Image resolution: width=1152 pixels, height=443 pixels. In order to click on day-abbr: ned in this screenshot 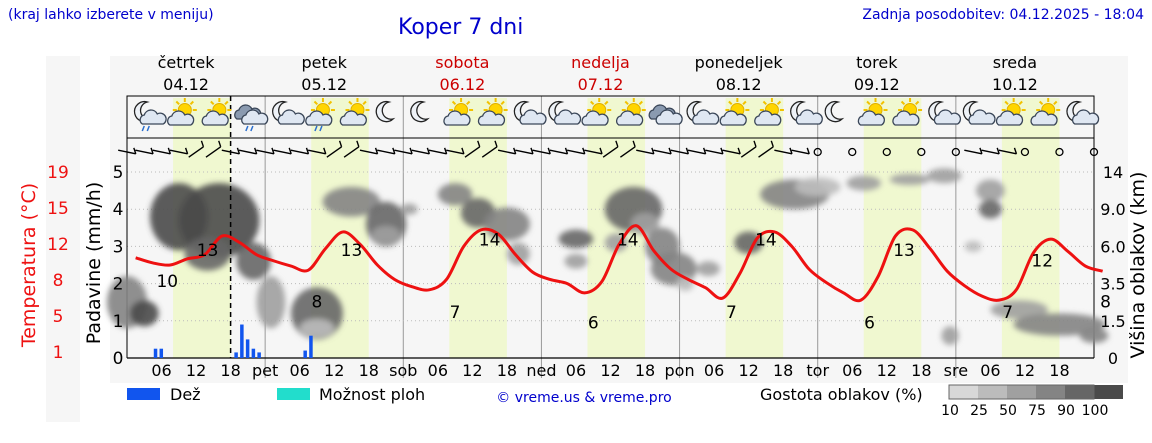, I will do `click(541, 370)`.